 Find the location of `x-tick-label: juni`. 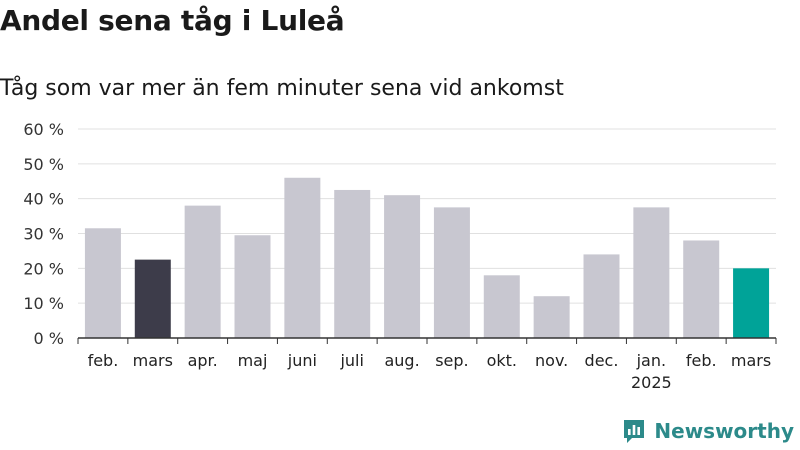

x-tick-label: juni is located at coordinates (302, 360).